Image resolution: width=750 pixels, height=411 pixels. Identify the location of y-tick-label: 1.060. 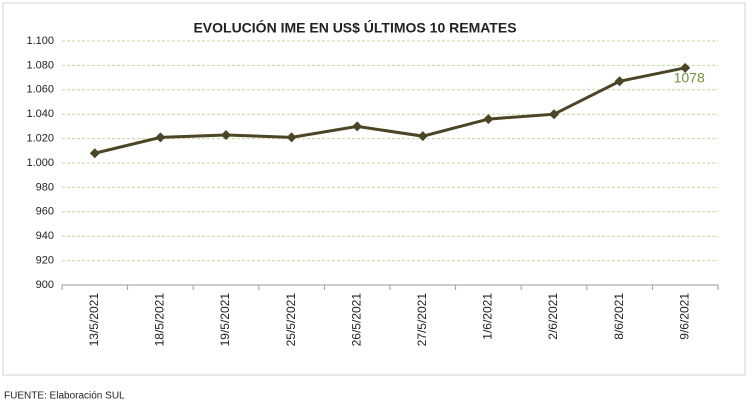
(40, 90).